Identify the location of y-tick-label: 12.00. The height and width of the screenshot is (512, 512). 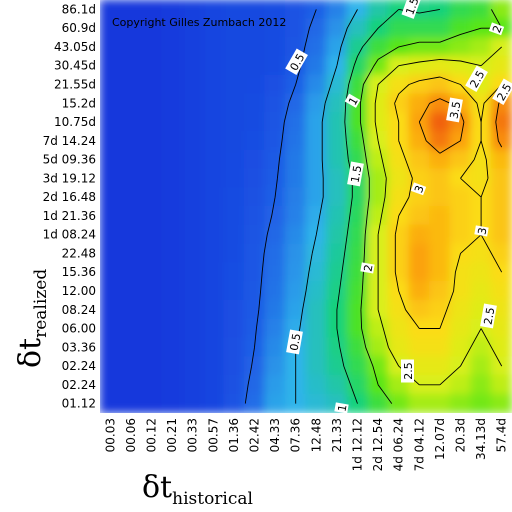
(79, 291).